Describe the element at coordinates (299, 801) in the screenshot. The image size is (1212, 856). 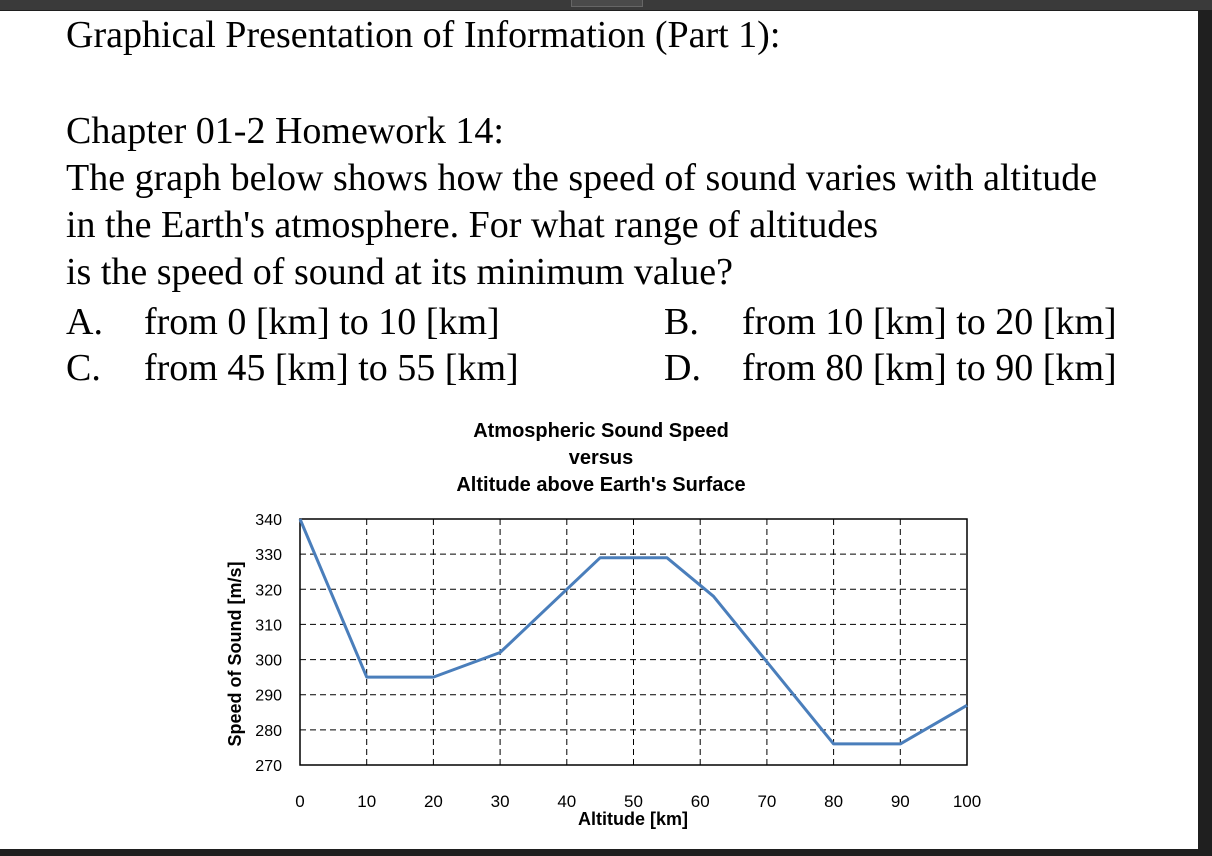
I see `x-tick-label-0: 0` at that location.